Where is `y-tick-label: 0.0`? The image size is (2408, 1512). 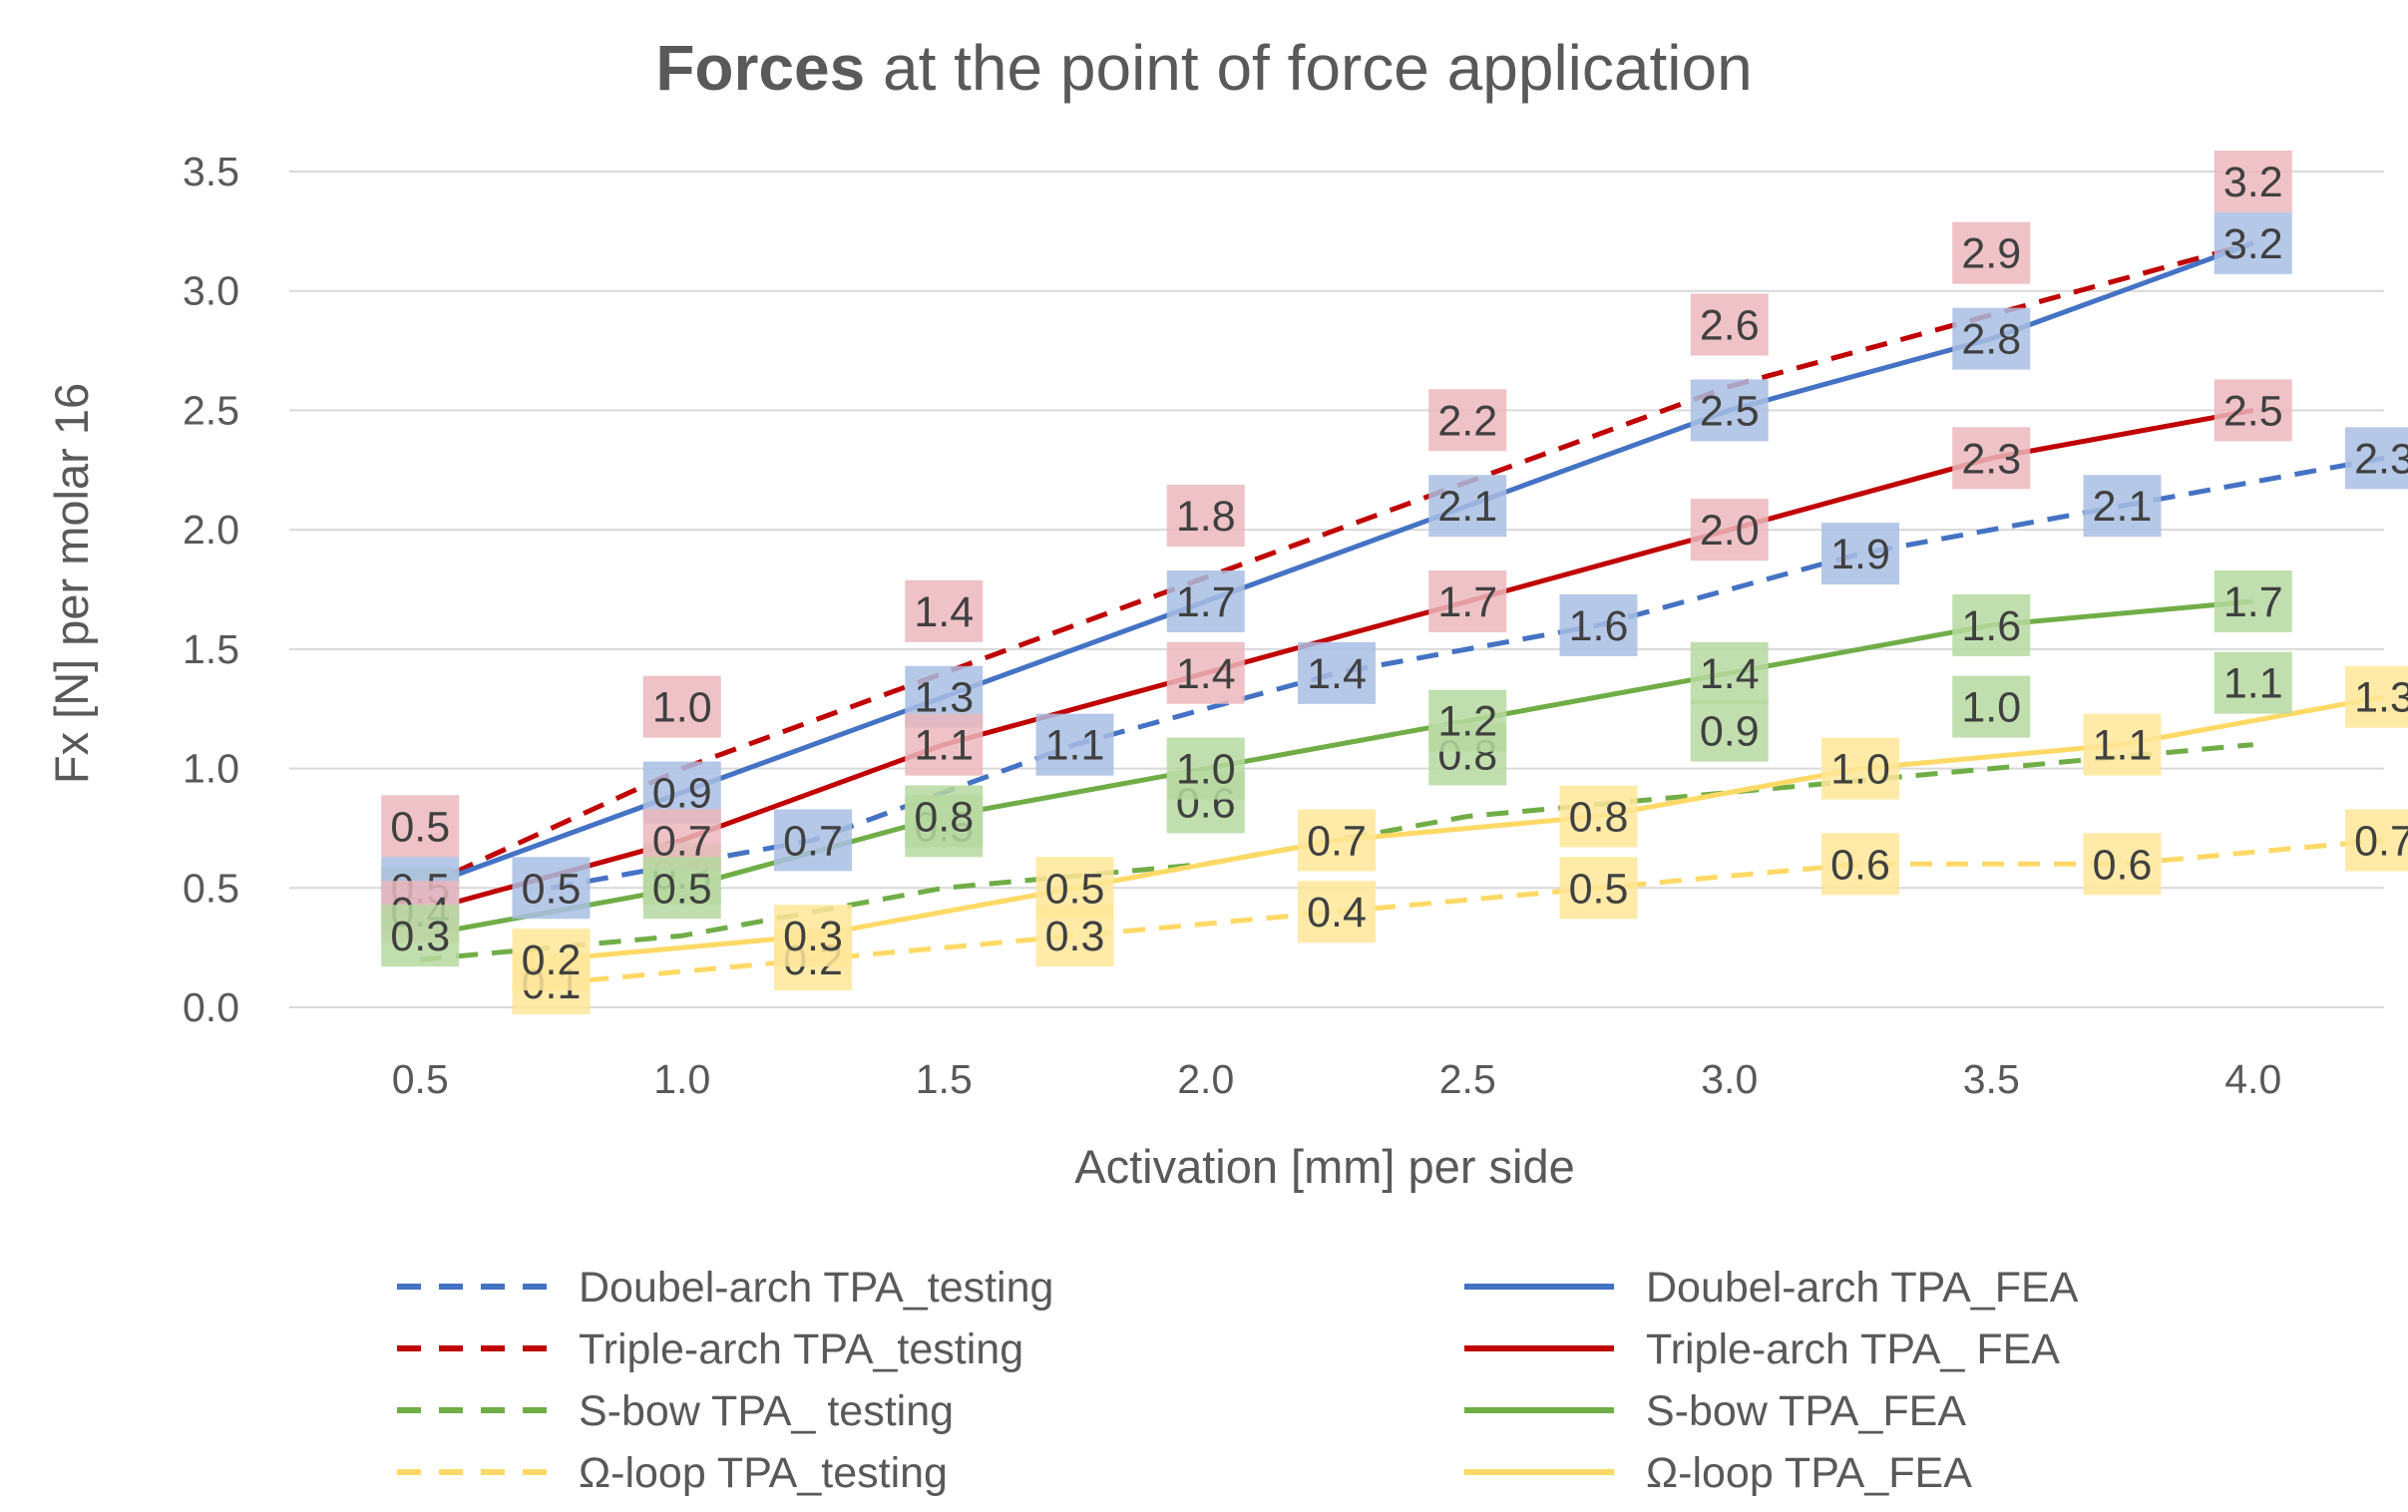 y-tick-label: 0.0 is located at coordinates (211, 1007).